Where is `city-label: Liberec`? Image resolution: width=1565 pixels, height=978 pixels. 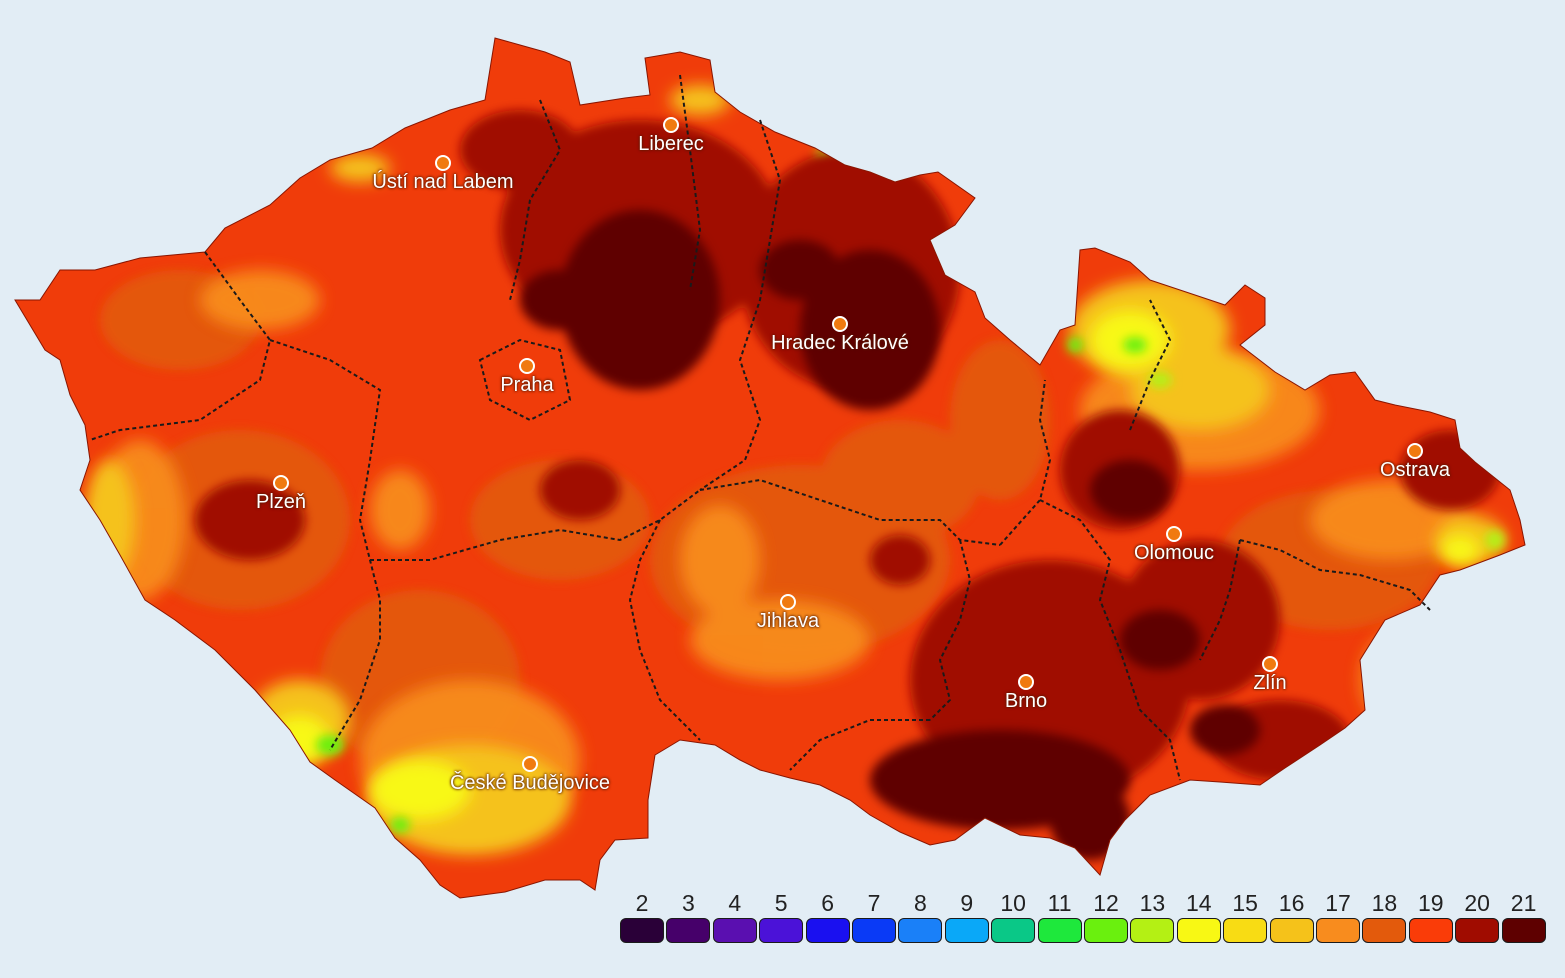 city-label: Liberec is located at coordinates (671, 144).